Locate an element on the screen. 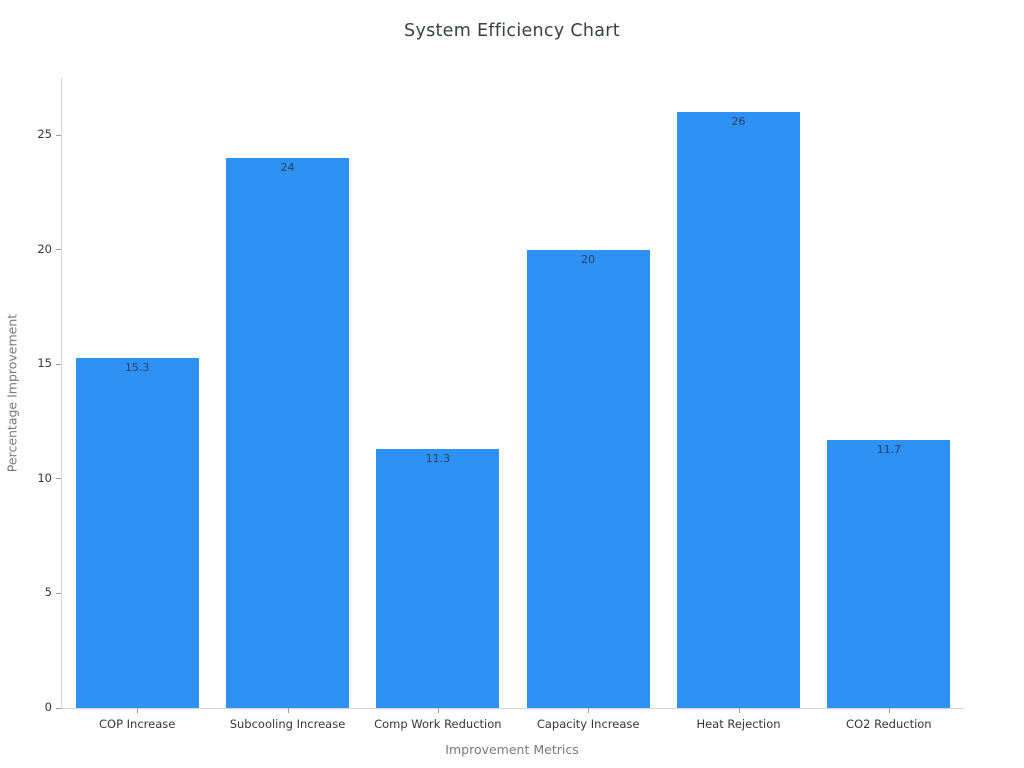 This screenshot has width=1024, height=768. bar-value-label: 15.3 is located at coordinates (137, 367).